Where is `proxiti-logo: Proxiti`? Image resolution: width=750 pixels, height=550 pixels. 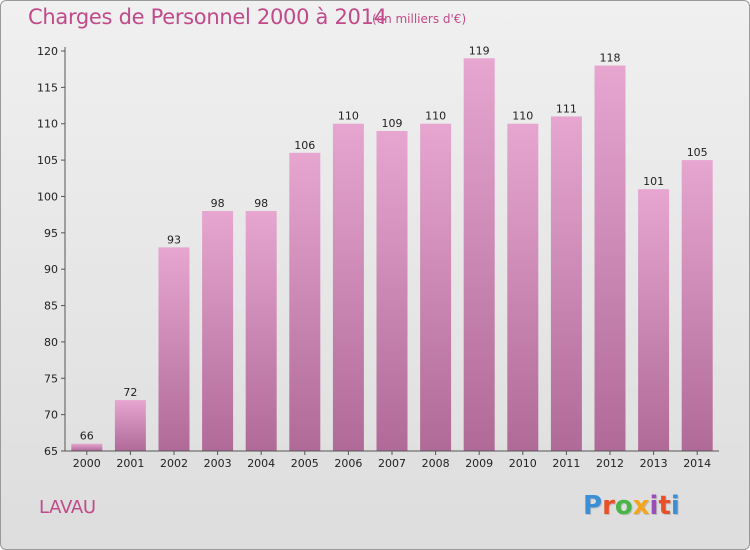 proxiti-logo: Proxiti is located at coordinates (631, 506).